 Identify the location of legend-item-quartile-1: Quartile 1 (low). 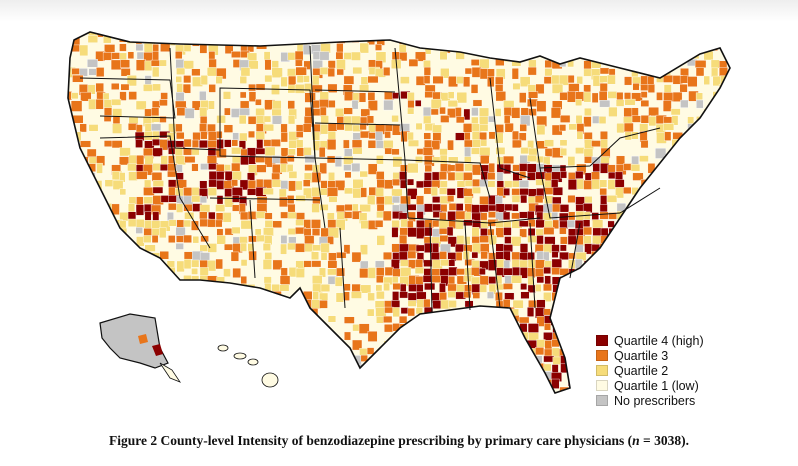
(650, 385).